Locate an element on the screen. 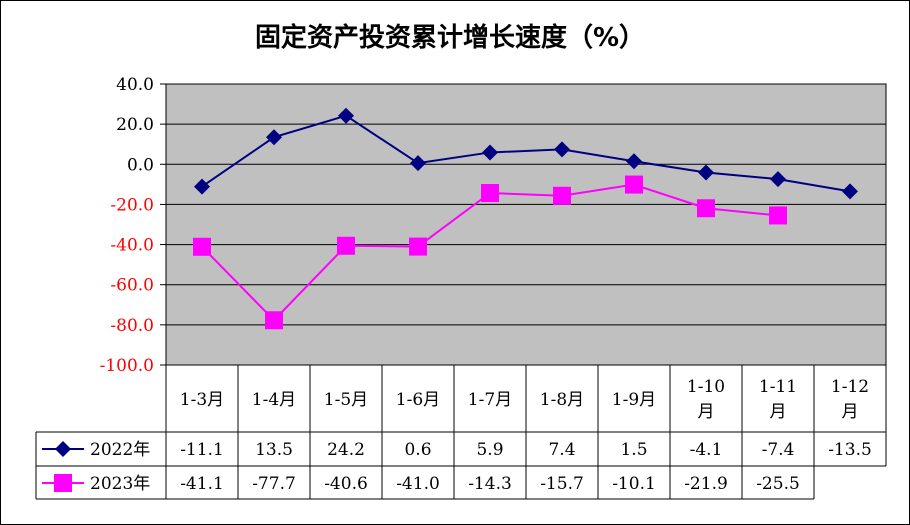  chart-title: 固定资产投资累计增长速度（%） is located at coordinates (450, 37).